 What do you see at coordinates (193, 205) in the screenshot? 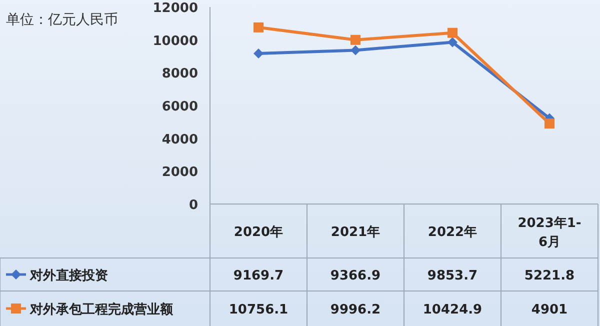
I see `y-tick-label: 0` at bounding box center [193, 205].